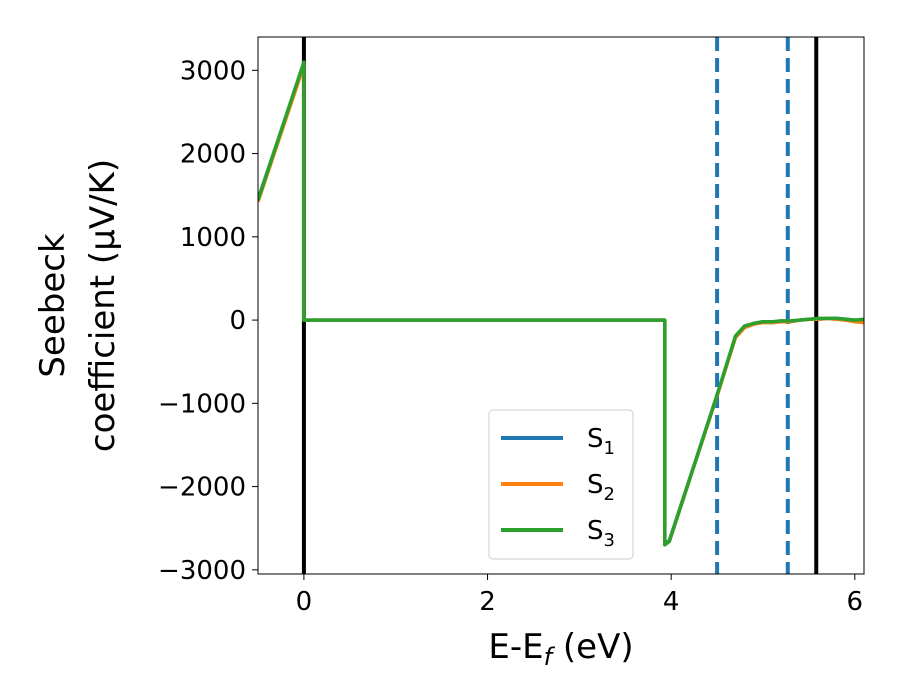 The image size is (900, 700). Describe the element at coordinates (515, 647) in the screenshot. I see `x-axis-label-main: E-E` at that location.